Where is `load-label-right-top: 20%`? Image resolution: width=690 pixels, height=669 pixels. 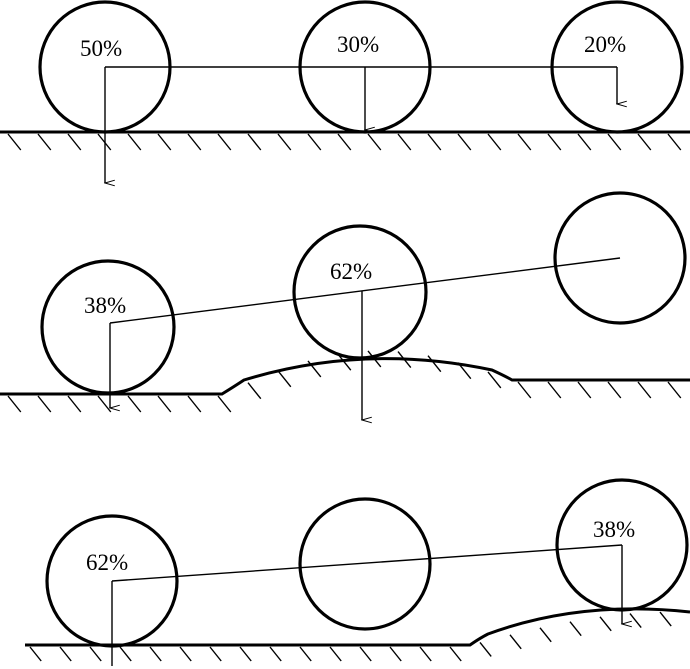
load-label-right-top: 20% is located at coordinates (605, 44).